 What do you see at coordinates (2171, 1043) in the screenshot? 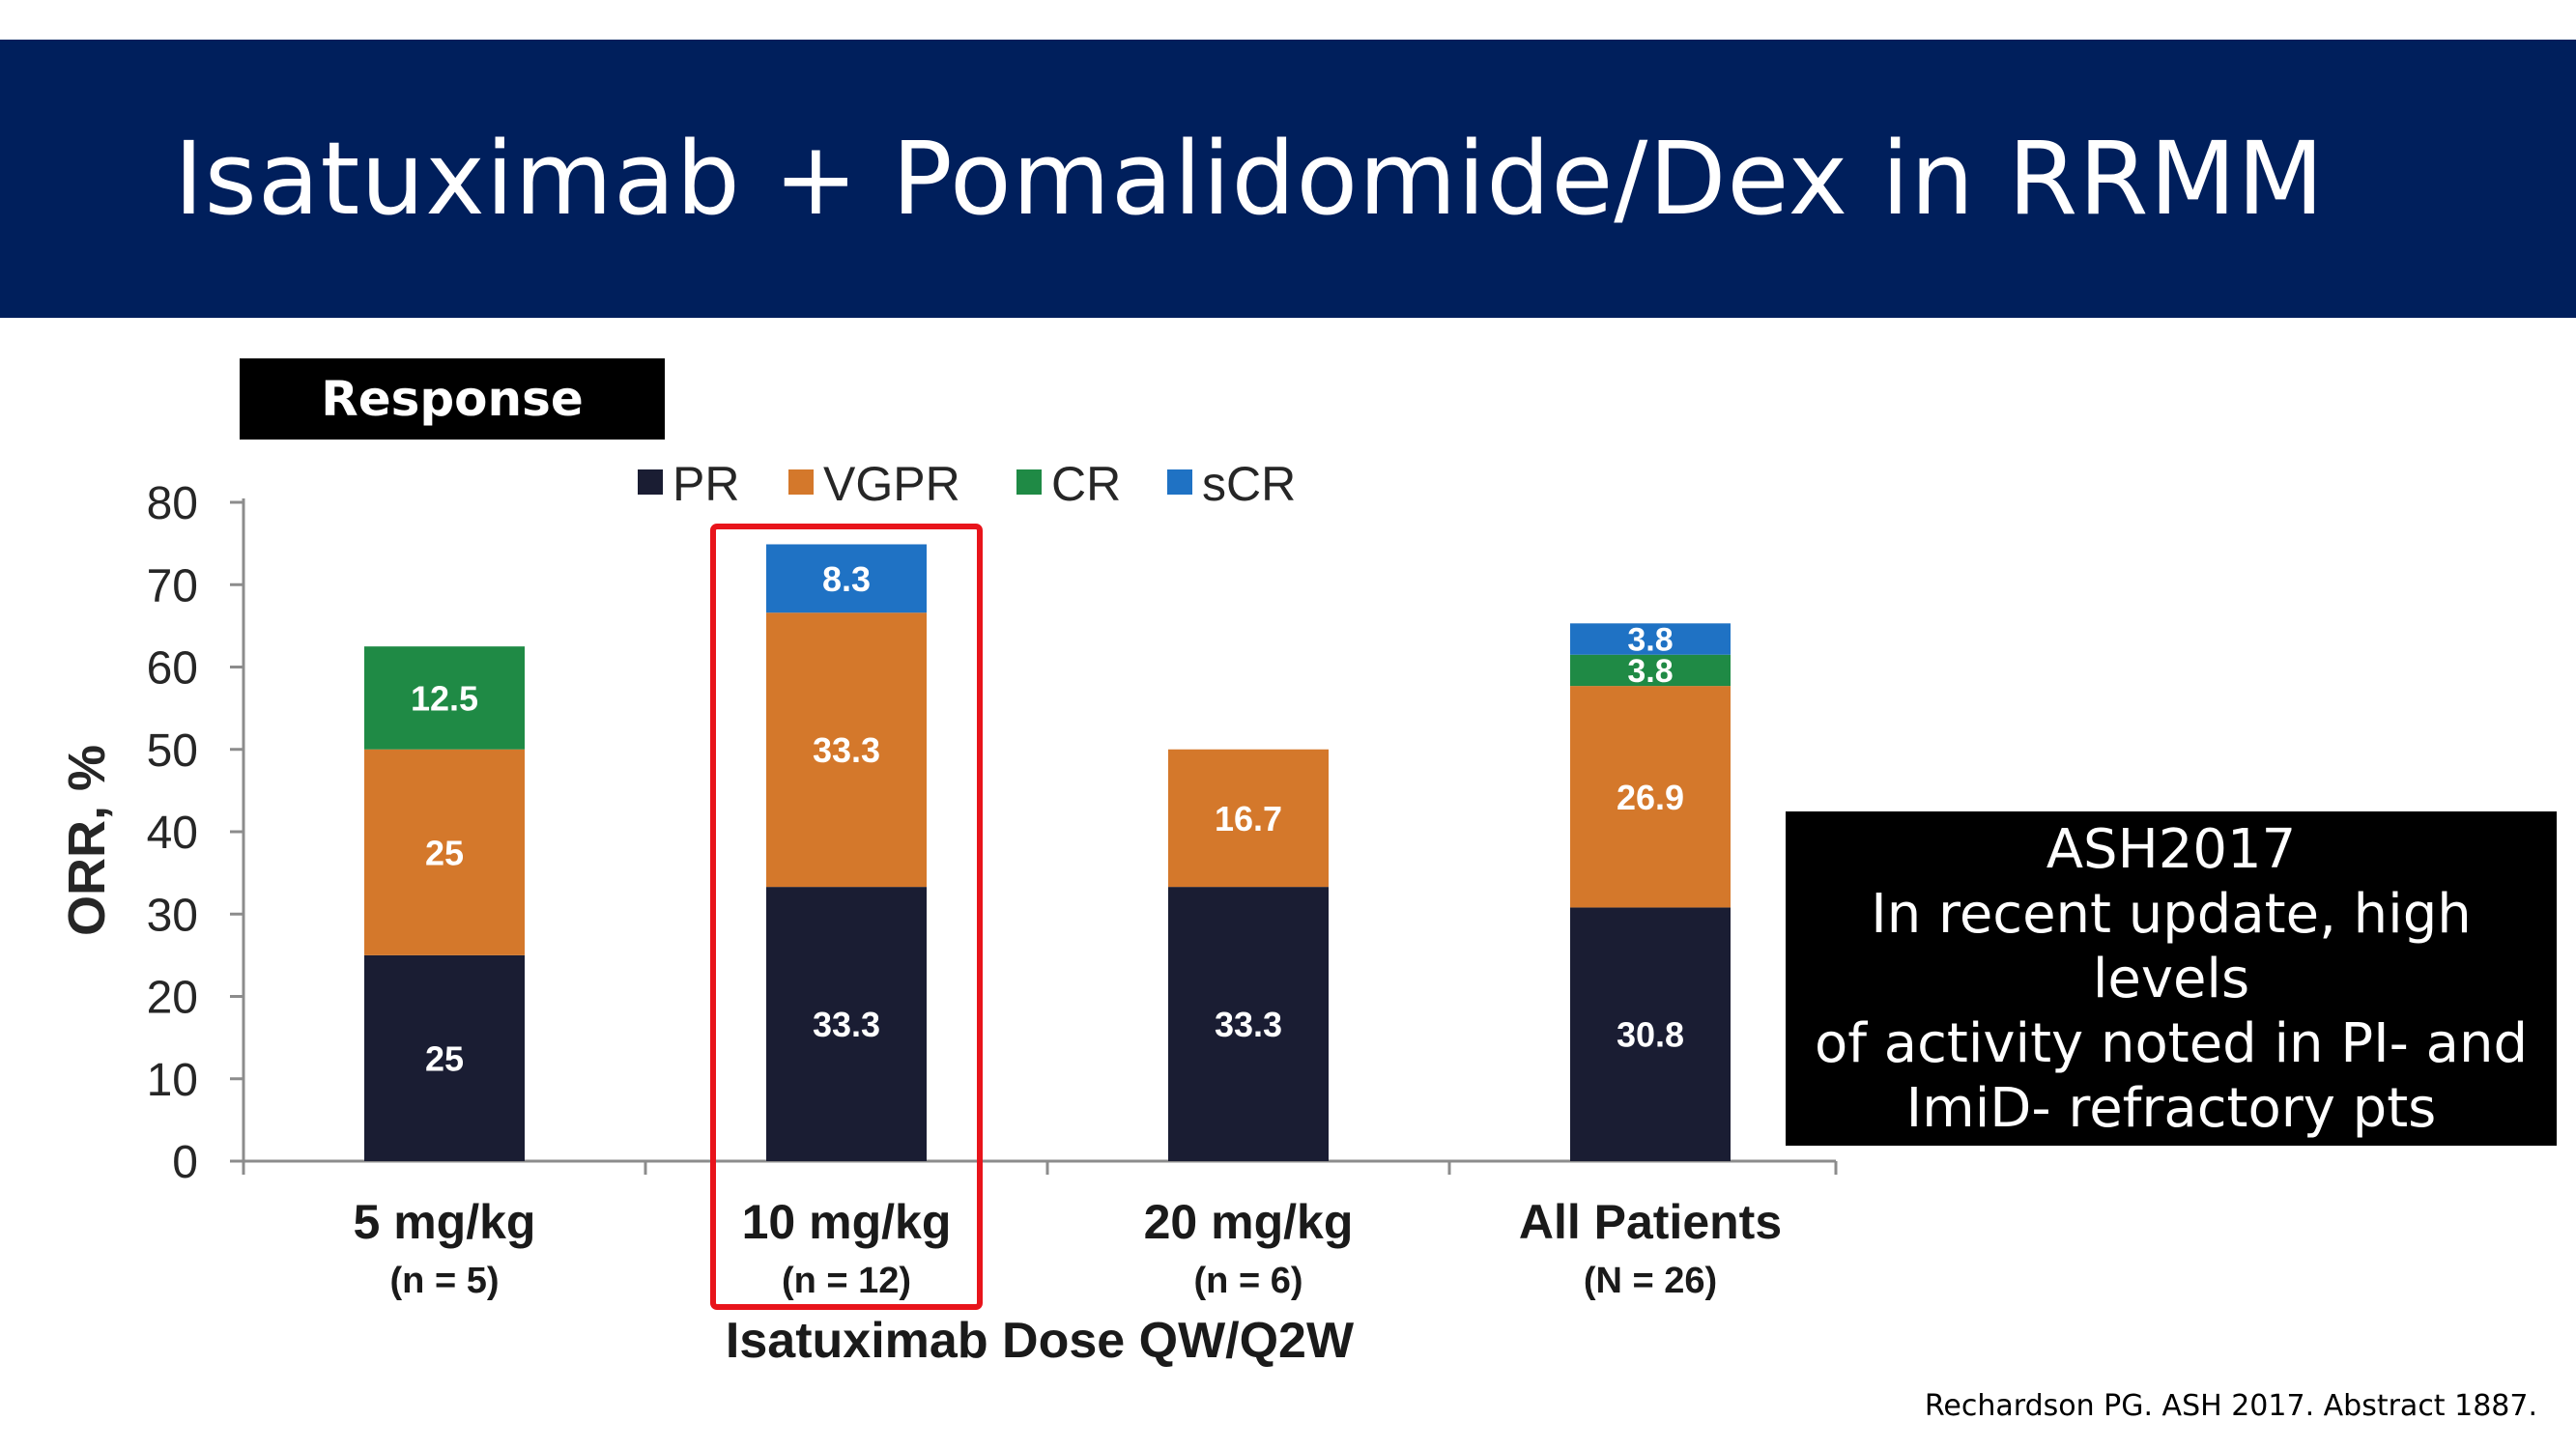
I see `note-line-3: of activity noted in PI- and` at bounding box center [2171, 1043].